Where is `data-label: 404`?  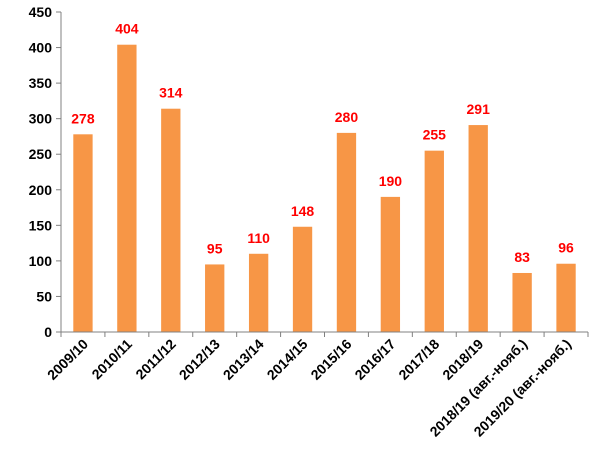 data-label: 404 is located at coordinates (127, 29).